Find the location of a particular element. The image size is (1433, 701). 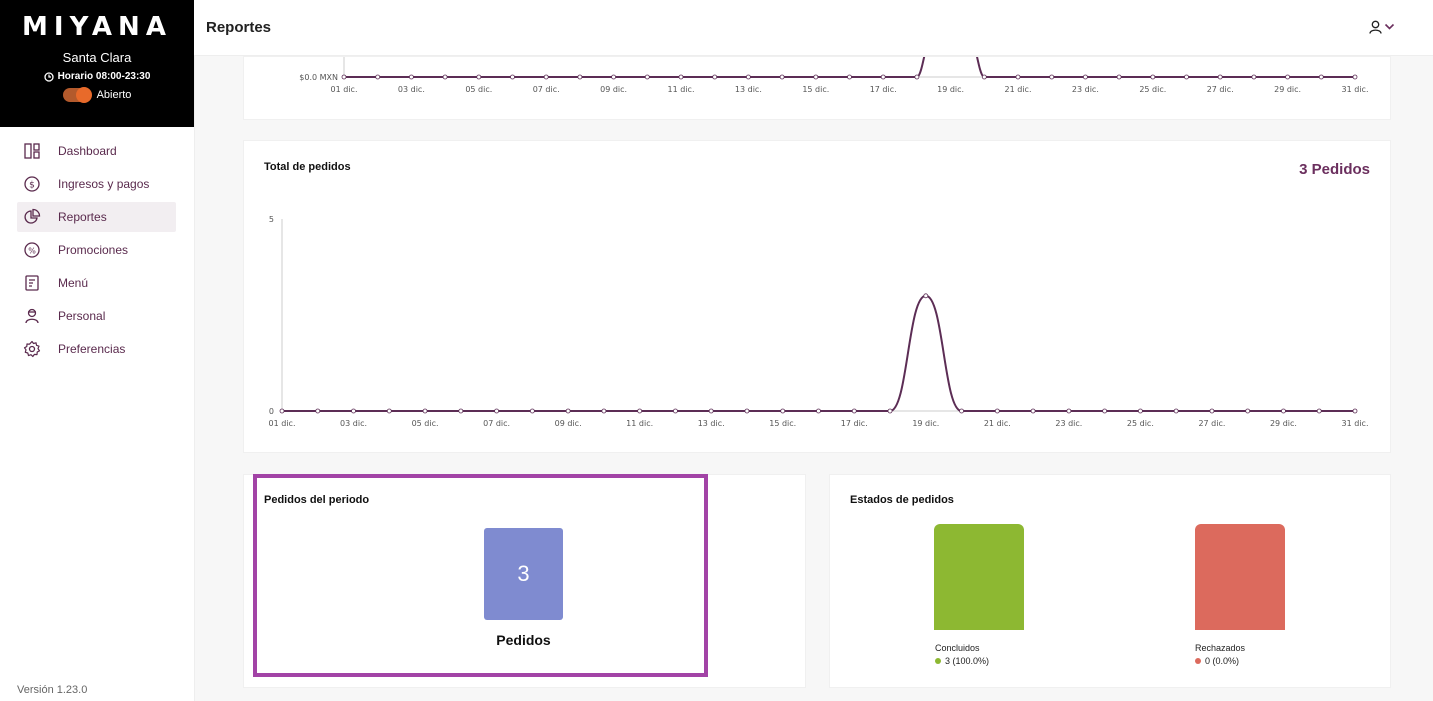

sidebar-item-ingresos: $ Ingresos y pagos is located at coordinates (96, 184).